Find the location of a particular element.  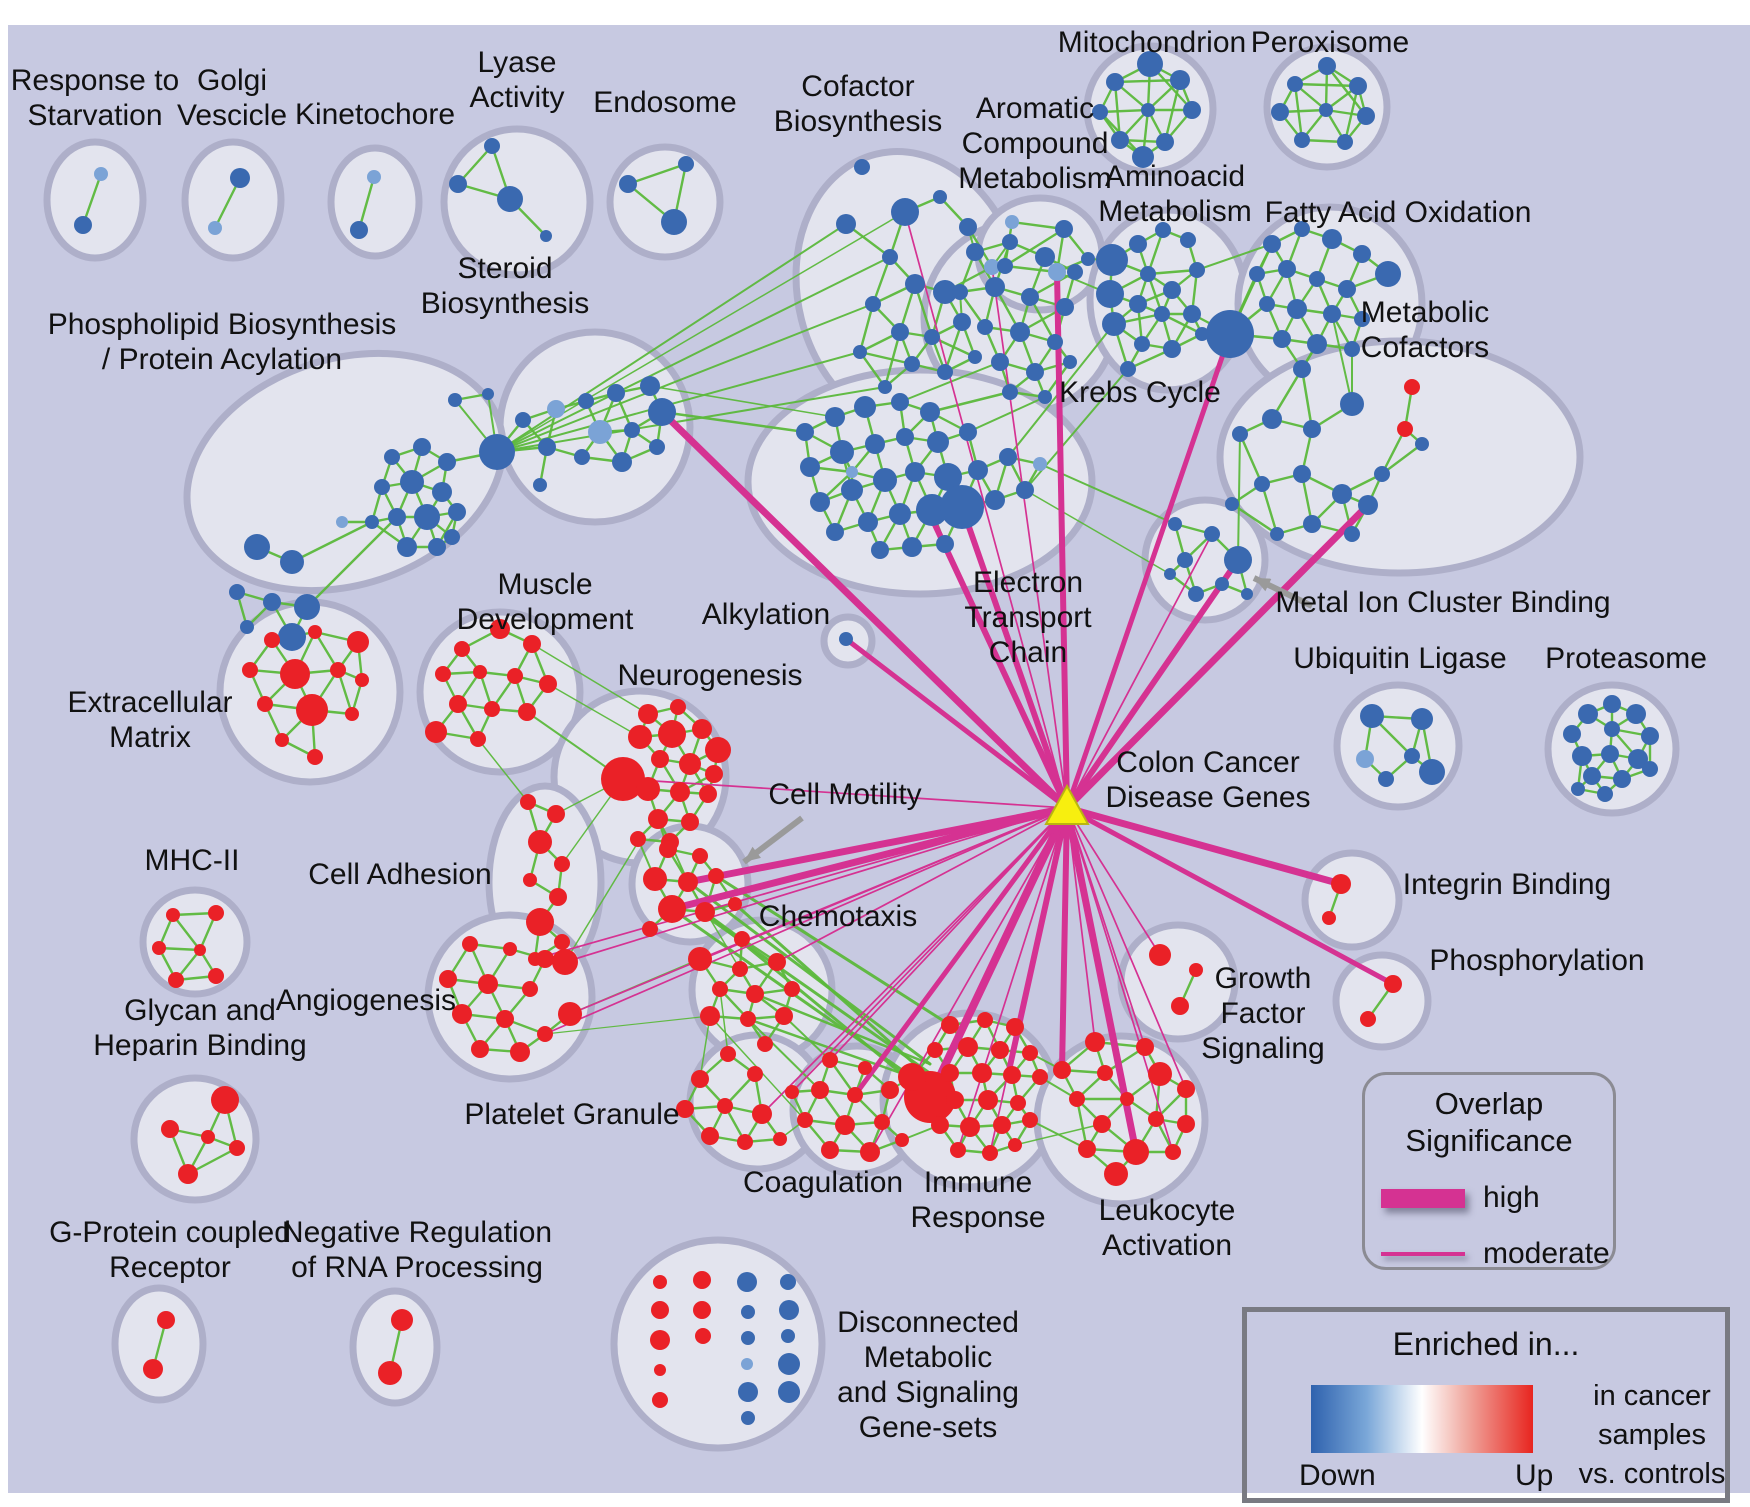

cluster-response-starvation is located at coordinates (95, 200).